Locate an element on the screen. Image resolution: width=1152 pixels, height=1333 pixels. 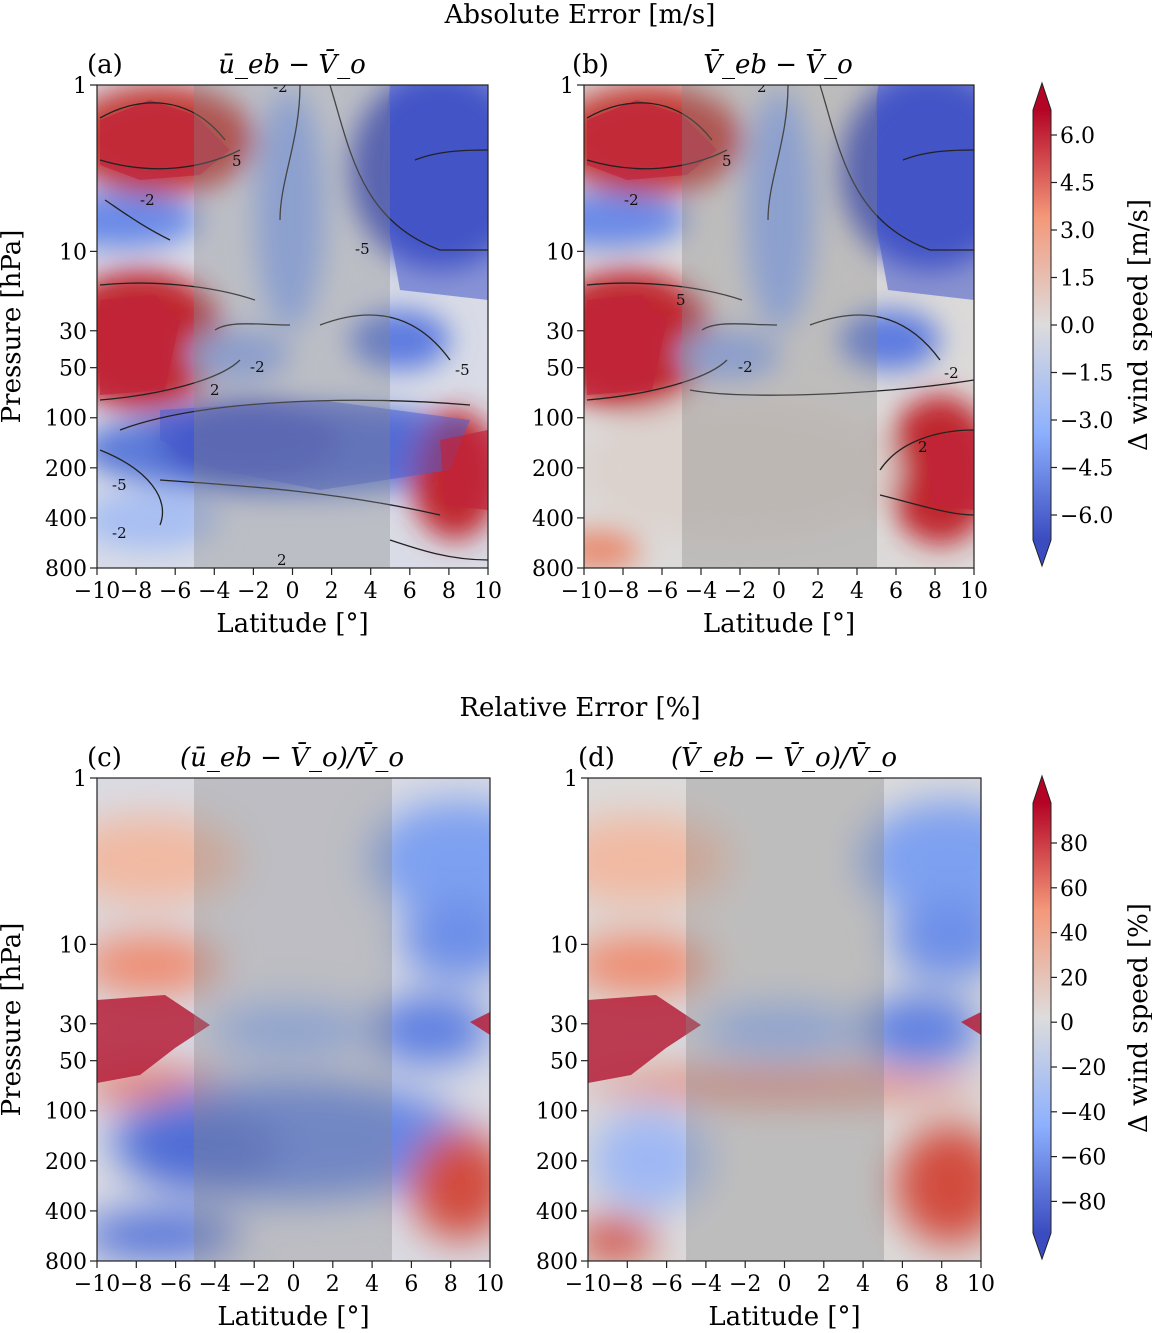
xtick-label-d-5: 0 is located at coordinates (785, 1284).